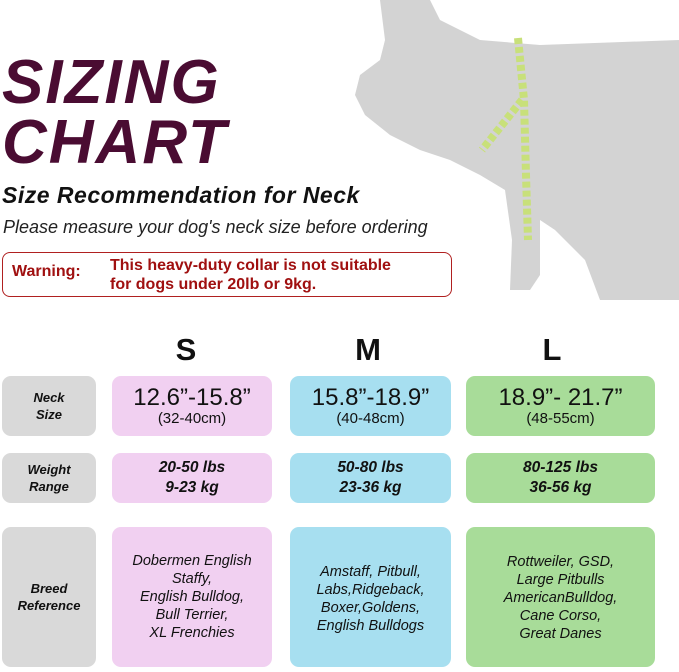 This screenshot has width=679, height=672. Describe the element at coordinates (192, 467) in the screenshot. I see `weight-lbs: 20-50 lbs` at that location.